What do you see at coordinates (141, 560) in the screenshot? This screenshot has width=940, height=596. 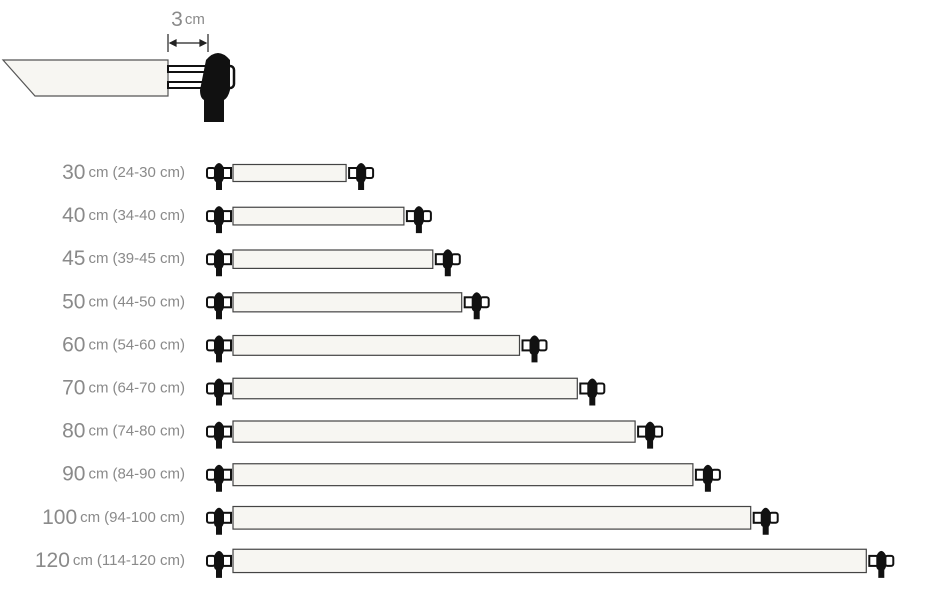 I see `size-range: (114-120 cm)` at bounding box center [141, 560].